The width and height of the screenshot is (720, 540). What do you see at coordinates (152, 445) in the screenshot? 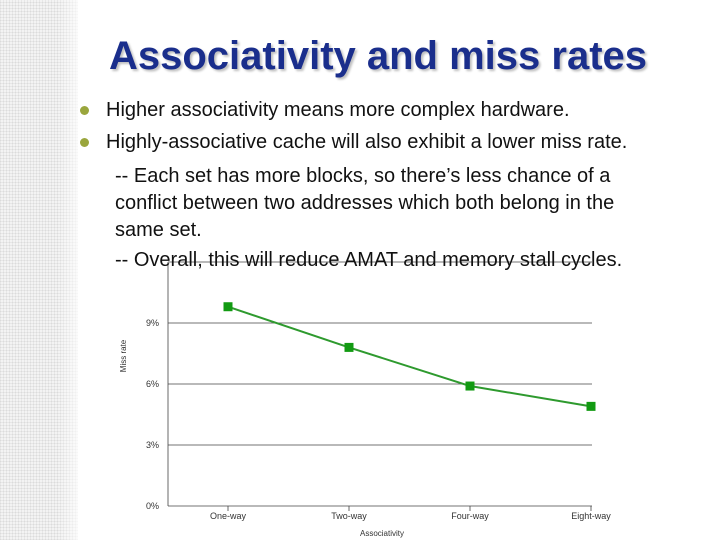
I see `y-tick-label: 3%` at bounding box center [152, 445].